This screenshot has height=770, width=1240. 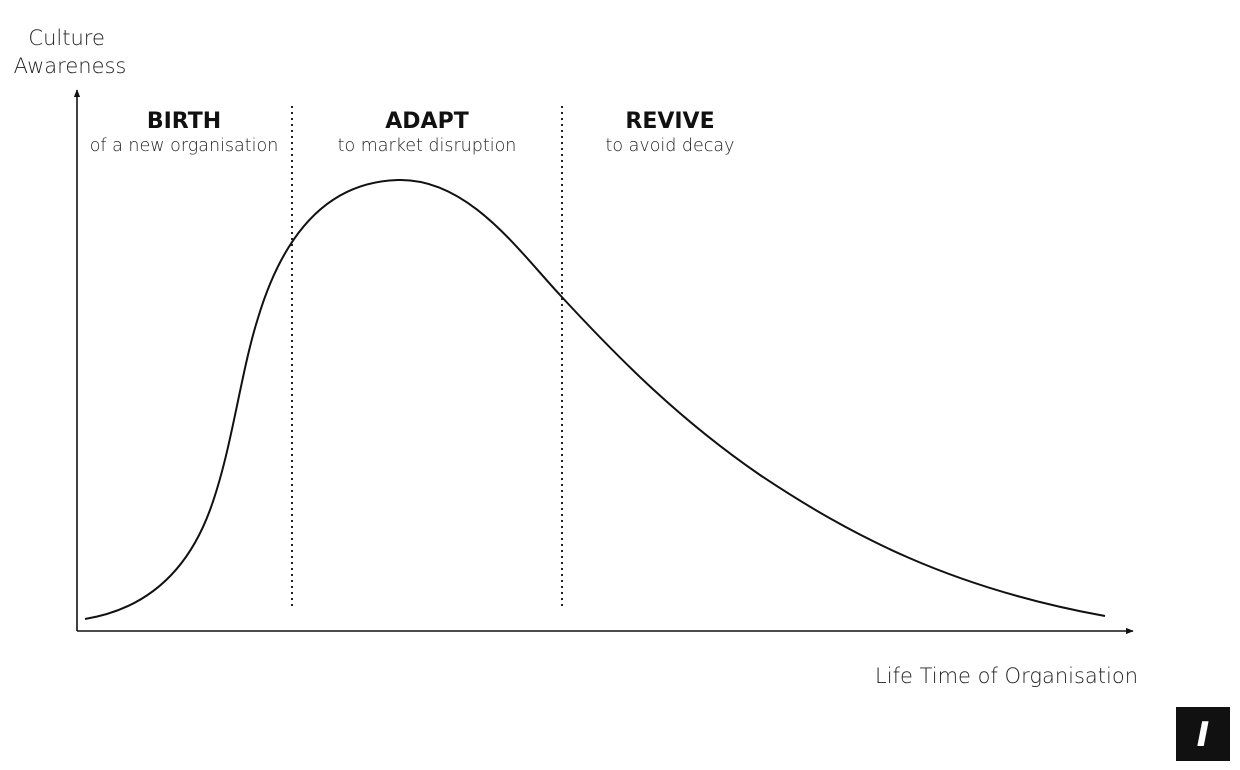 I want to click on phase-subtitle-revive: to avoid decay, so click(x=669, y=146).